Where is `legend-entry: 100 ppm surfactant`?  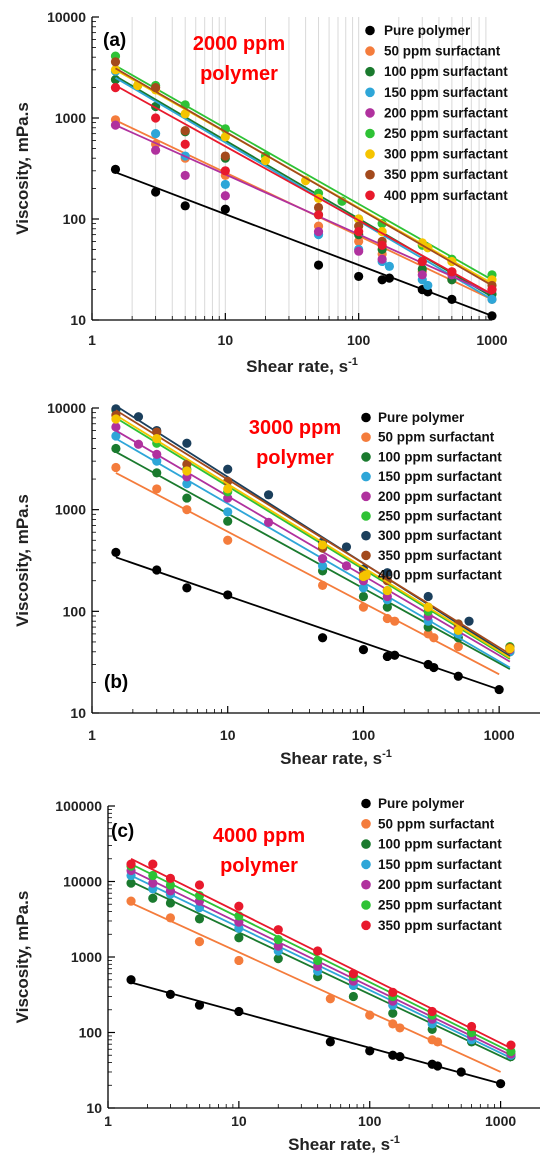
legend-entry: 100 ppm surfactant is located at coordinates (446, 71).